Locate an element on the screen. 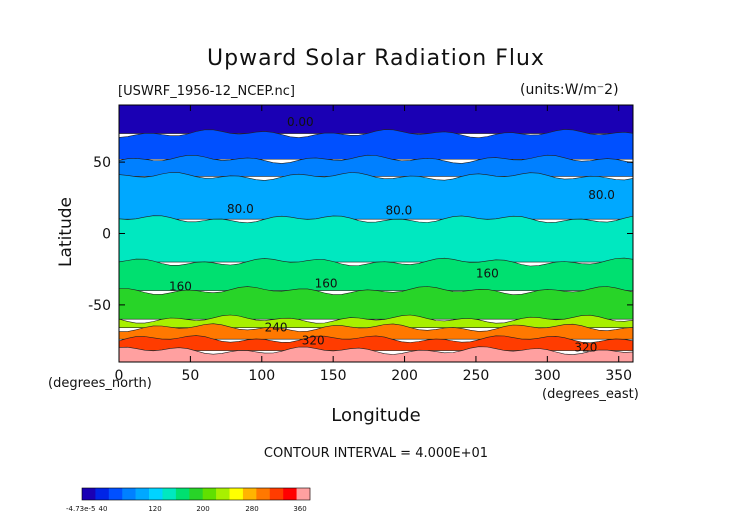 The image size is (752, 532). x-tick-label: 150 is located at coordinates (333, 376).